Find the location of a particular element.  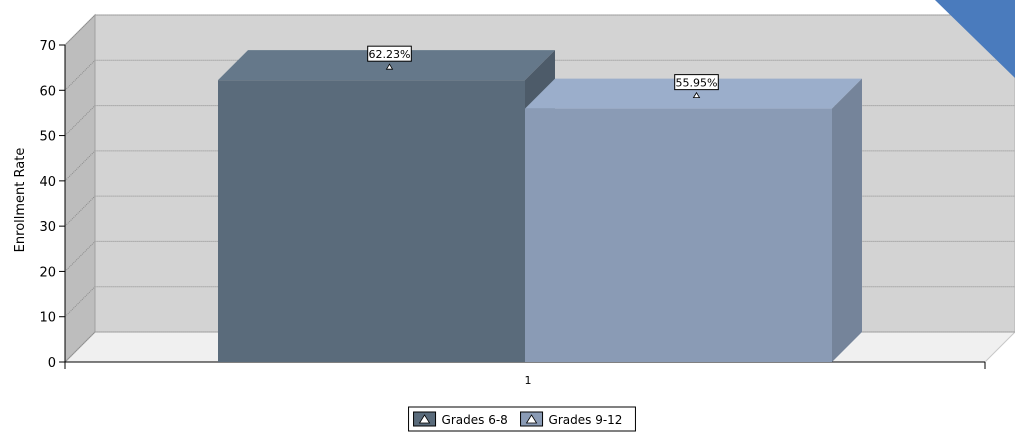

legend-item: Grades 9-12 is located at coordinates (571, 419).